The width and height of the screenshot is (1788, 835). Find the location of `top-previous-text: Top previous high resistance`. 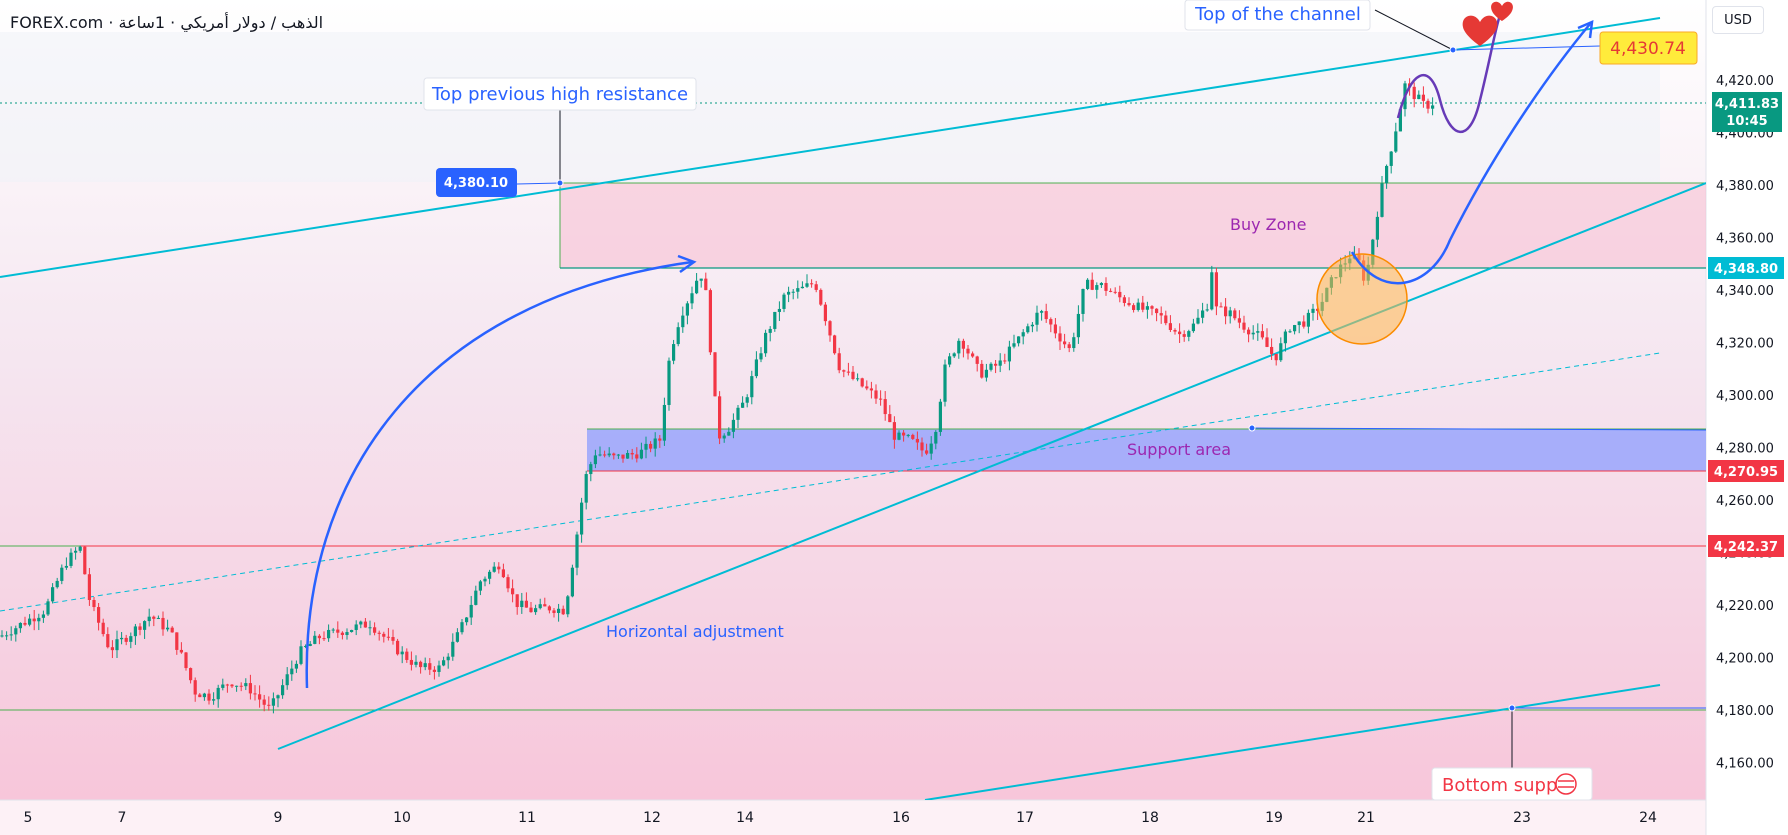

top-previous-text: Top previous high resistance is located at coordinates (559, 94).